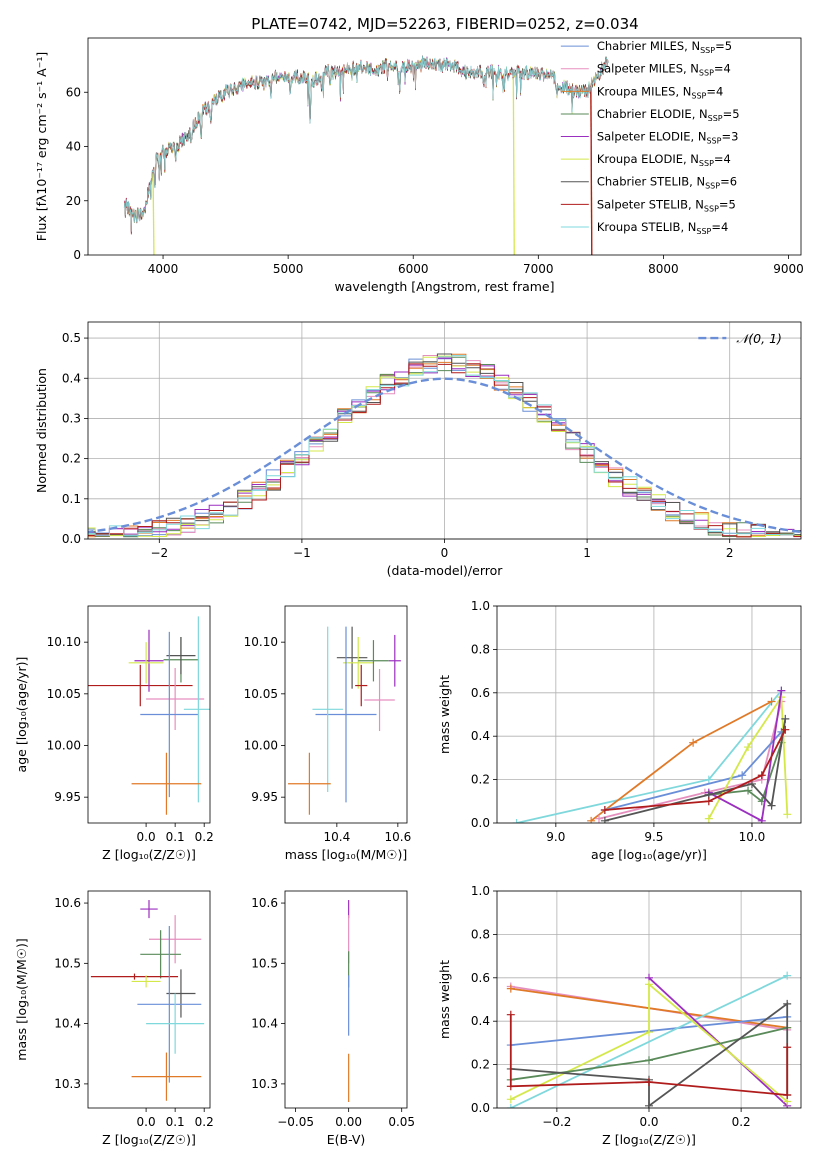  Describe the element at coordinates (513, 164) in the screenshot. I see `spectrum-dropout` at that location.